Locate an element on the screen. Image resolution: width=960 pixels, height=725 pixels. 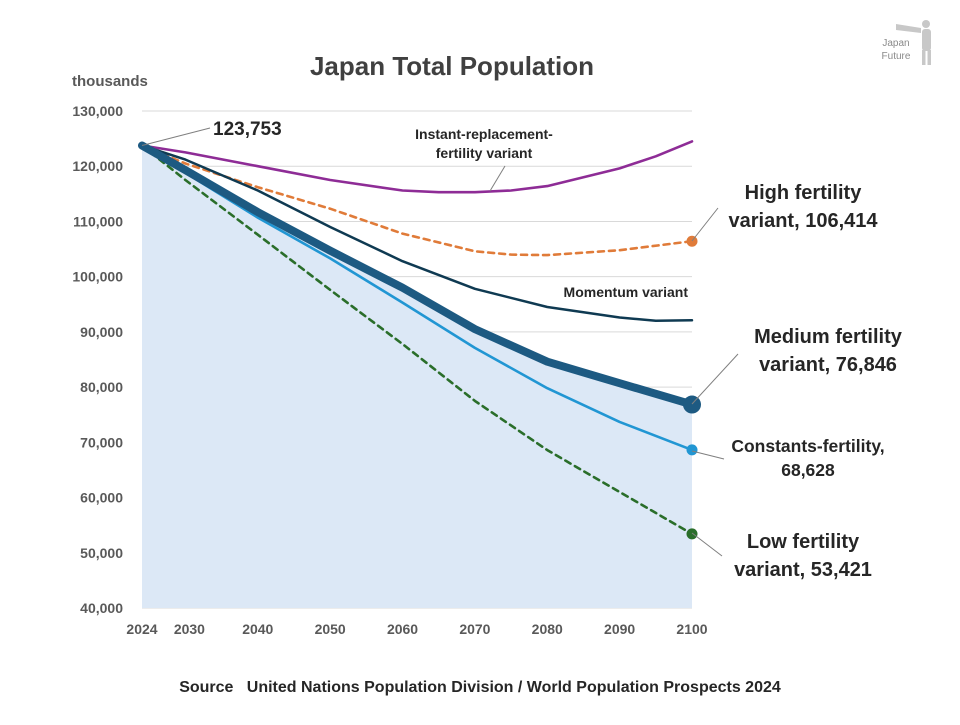
end-point-constant is located at coordinates (692, 450).